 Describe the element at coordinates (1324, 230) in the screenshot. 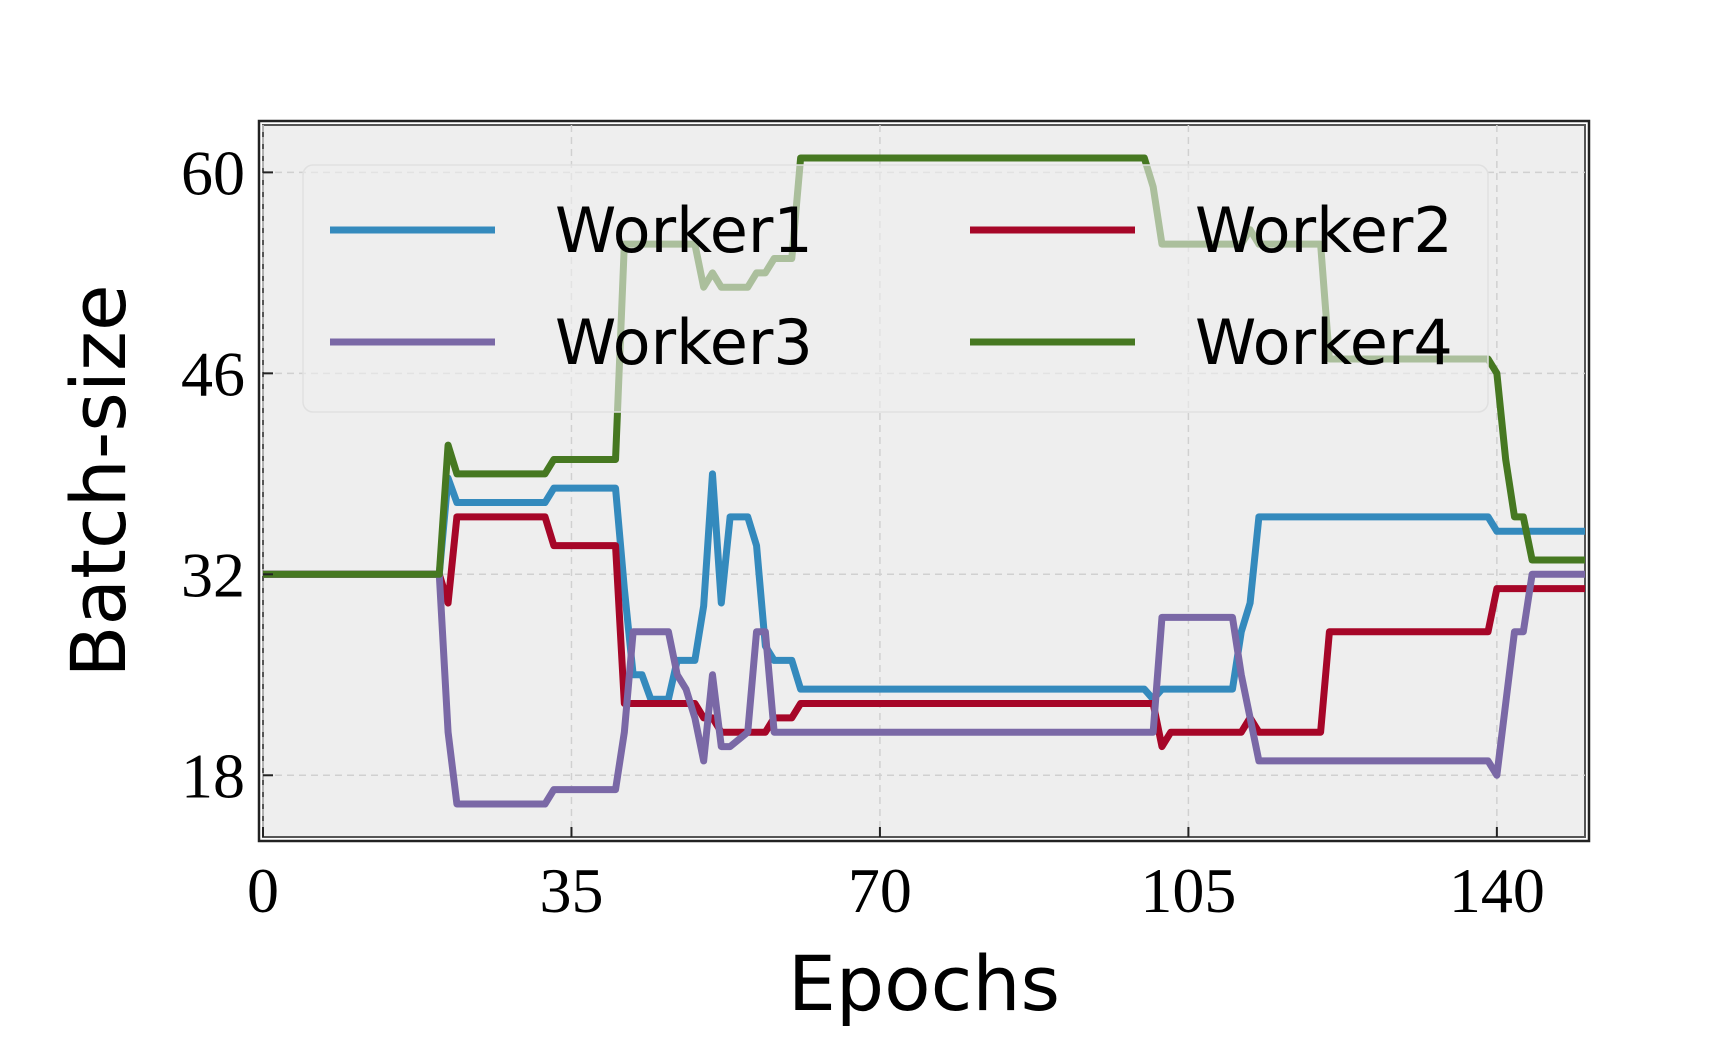

I see `legend-label: Worker2` at that location.